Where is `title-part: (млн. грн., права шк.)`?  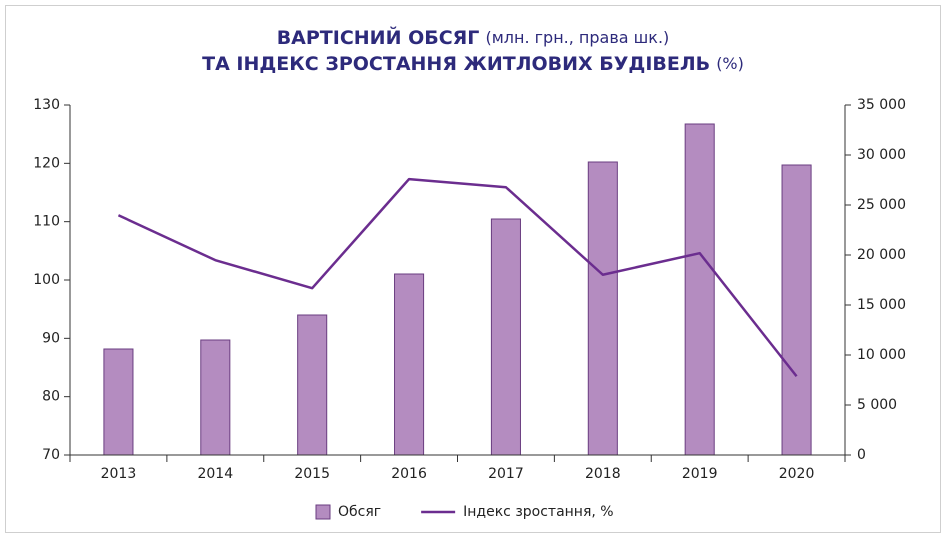
title-part: (млн. грн., права шк.) is located at coordinates (577, 37).